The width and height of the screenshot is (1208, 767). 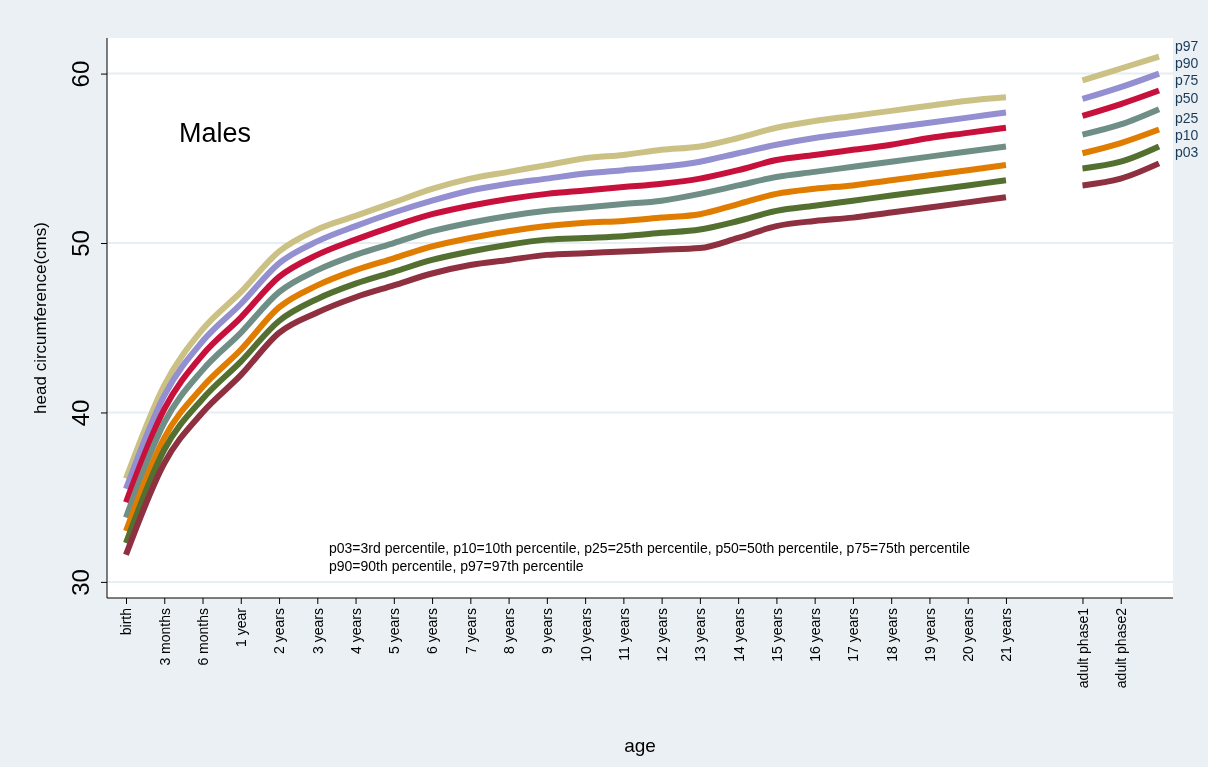 I want to click on series-label: p97, so click(x=1187, y=45).